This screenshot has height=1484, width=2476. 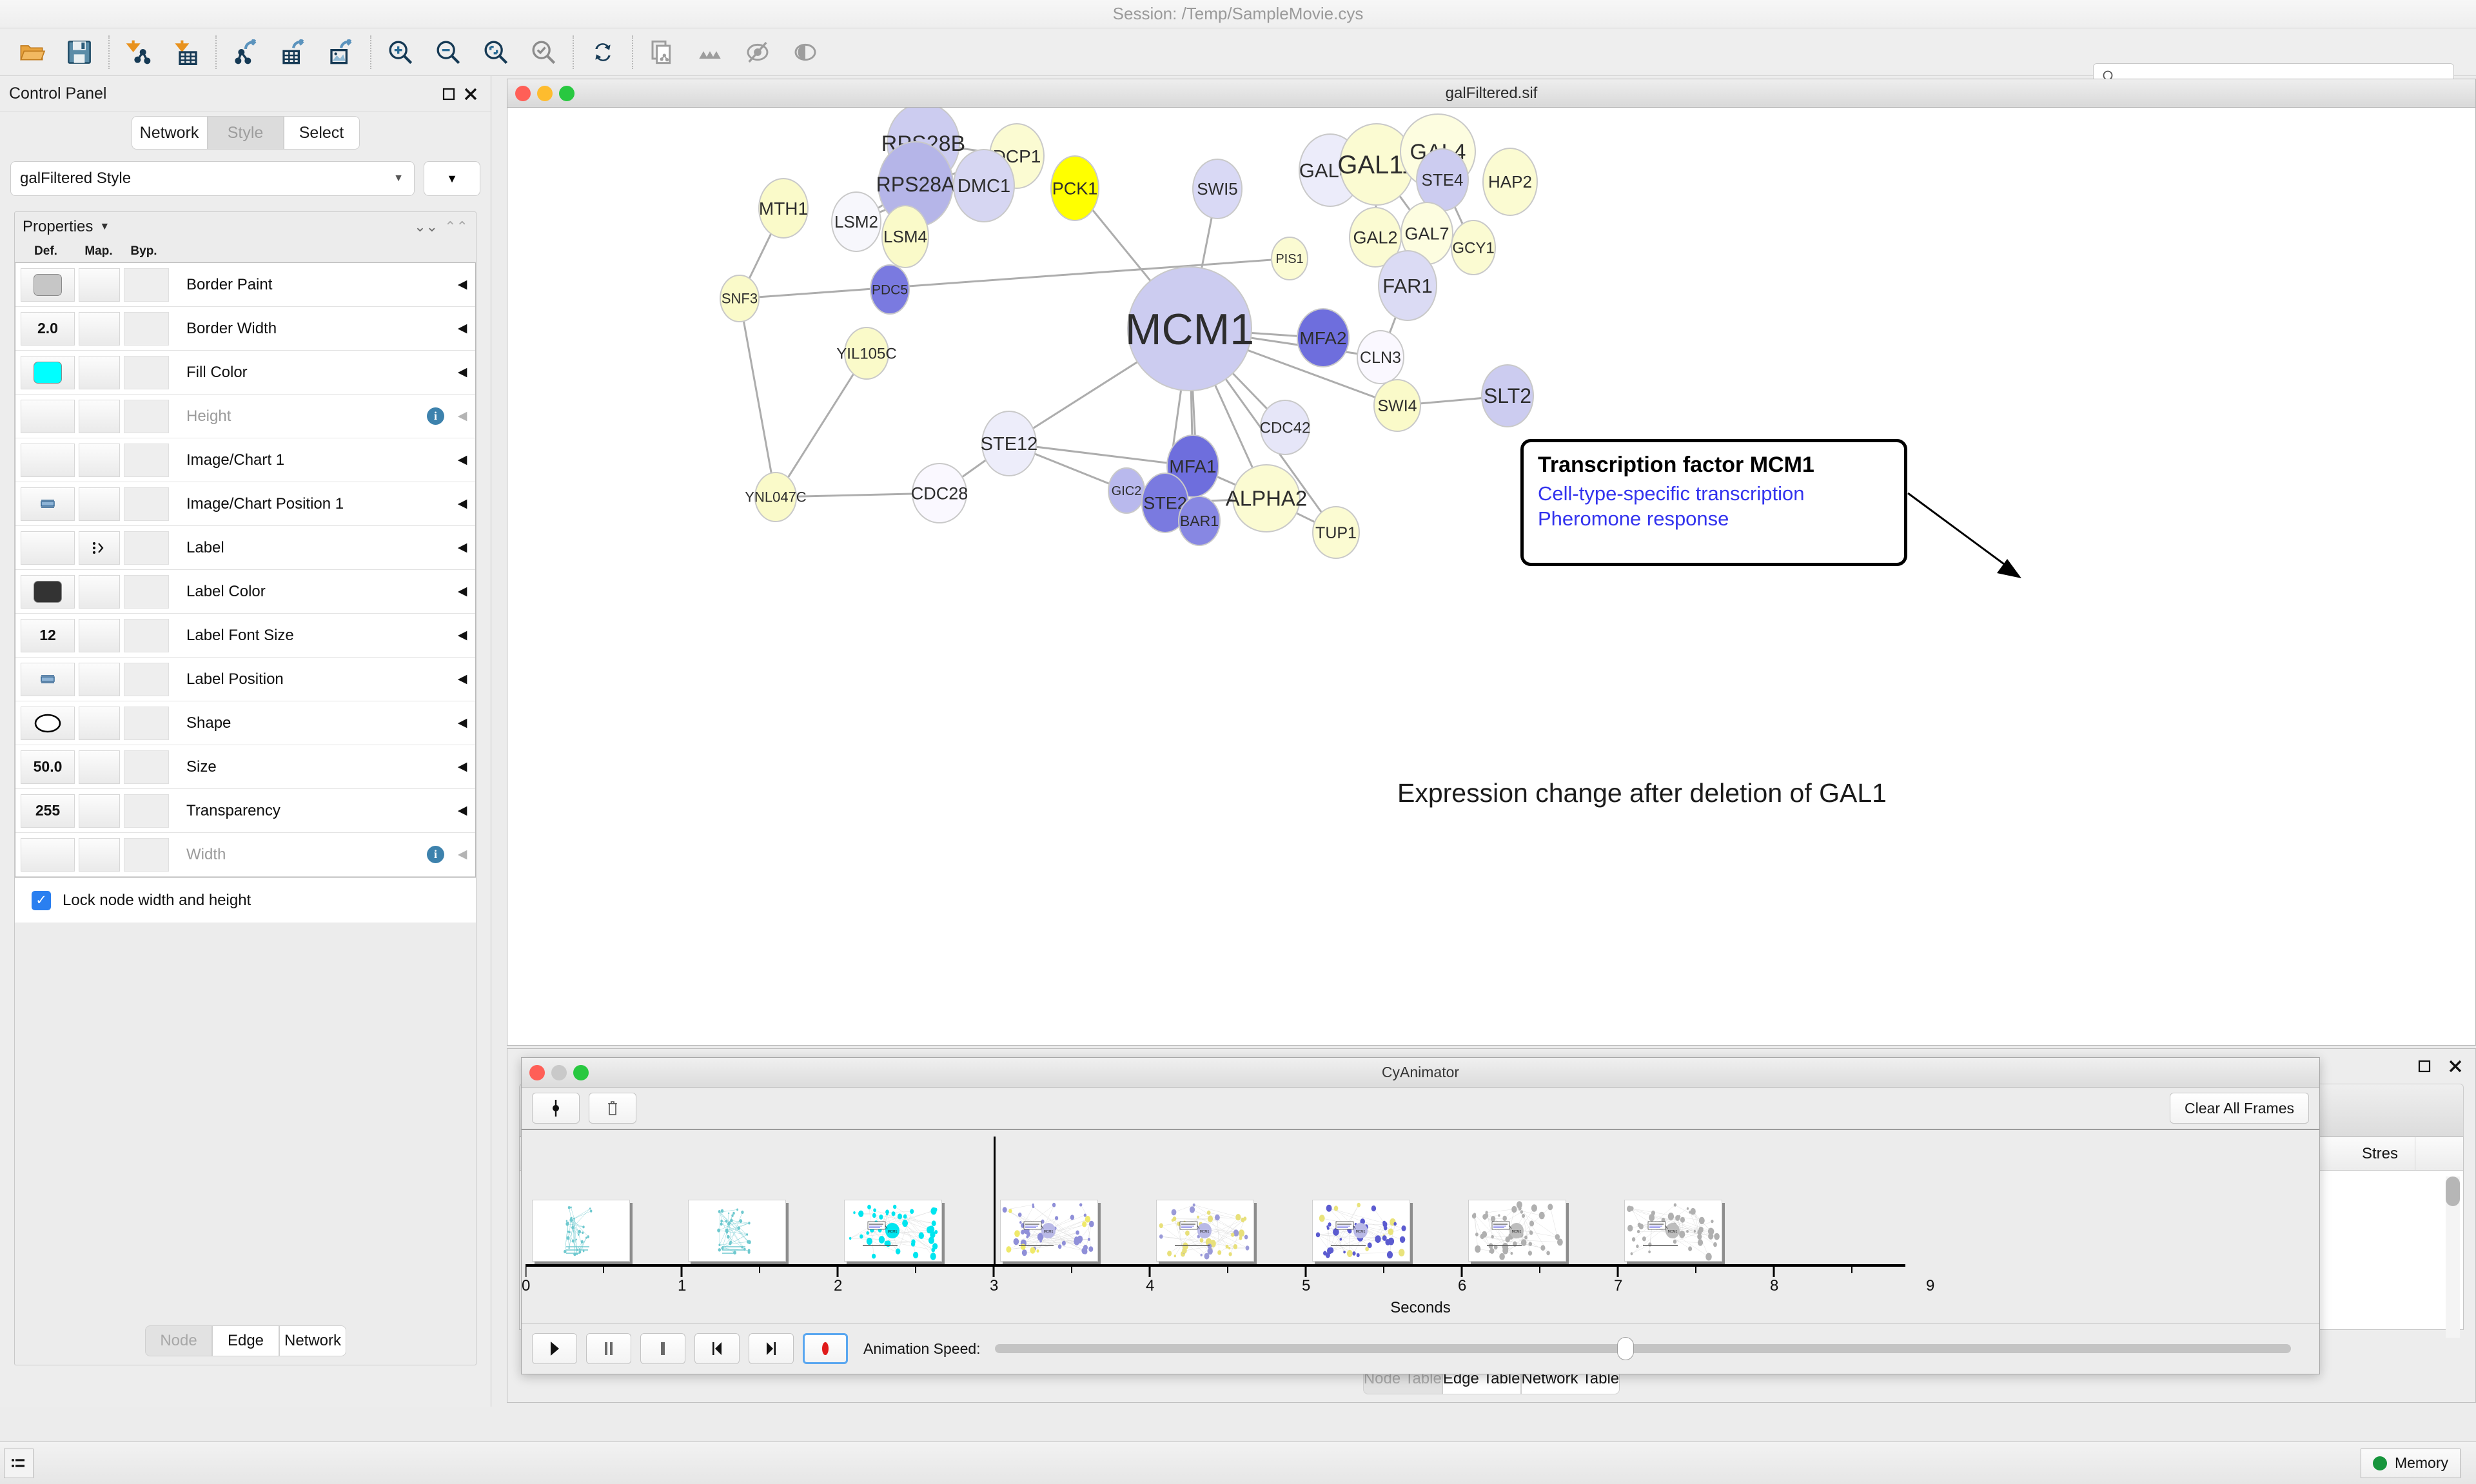 What do you see at coordinates (245, 548) in the screenshot?
I see `property-row: Label ◀` at bounding box center [245, 548].